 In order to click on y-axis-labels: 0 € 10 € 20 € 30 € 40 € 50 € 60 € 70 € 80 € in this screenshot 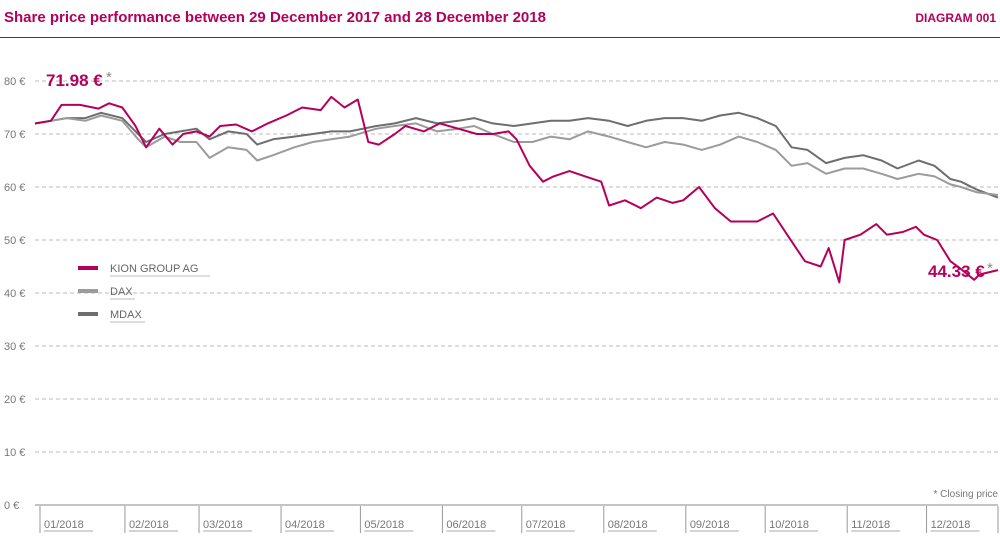, I will do `click(14, 294)`.